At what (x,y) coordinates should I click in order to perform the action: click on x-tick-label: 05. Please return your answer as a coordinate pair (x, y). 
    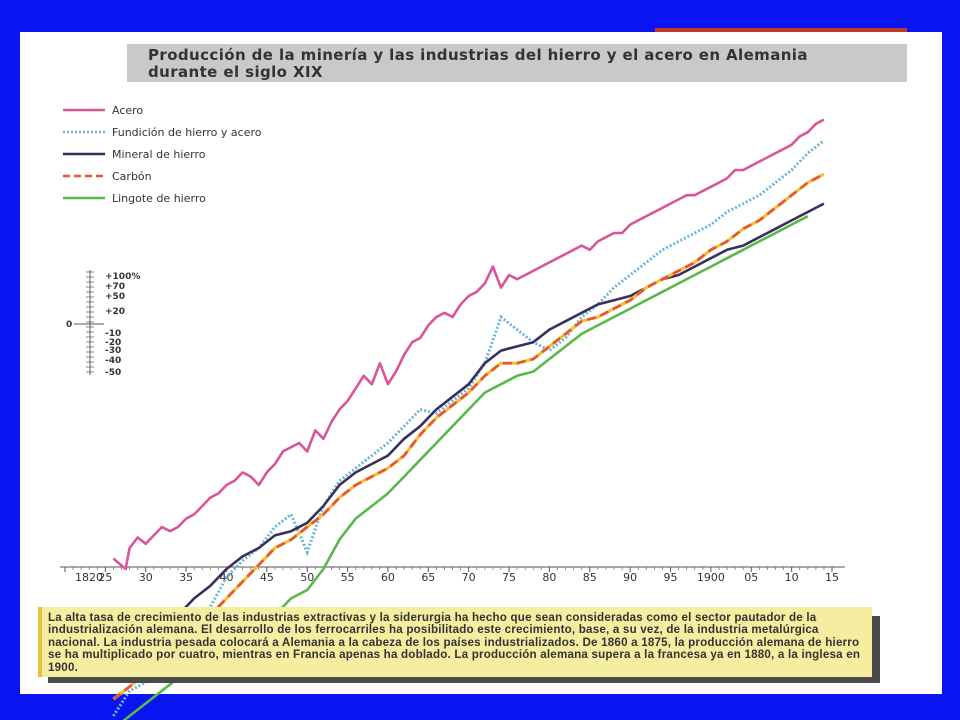
    Looking at the image, I should click on (751, 577).